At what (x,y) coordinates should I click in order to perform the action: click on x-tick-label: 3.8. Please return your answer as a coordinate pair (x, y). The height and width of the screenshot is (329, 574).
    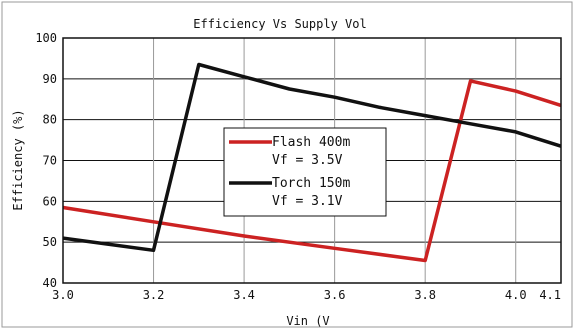
    Looking at the image, I should click on (425, 295).